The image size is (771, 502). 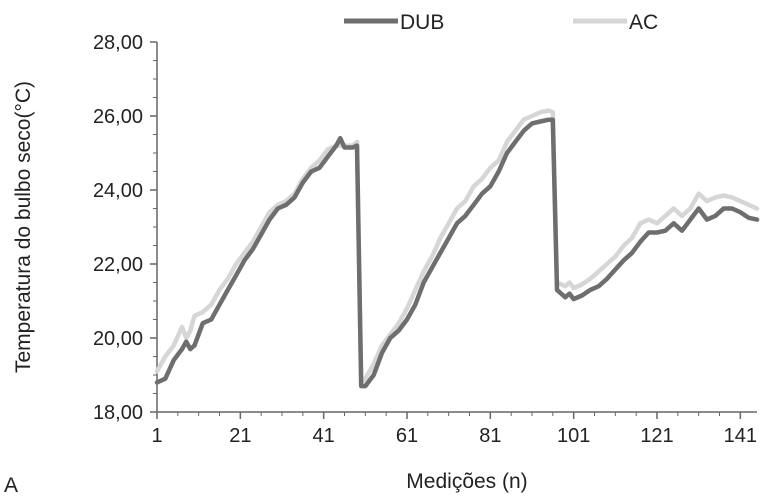 I want to click on y-tick-label: 20,00, so click(x=118, y=339).